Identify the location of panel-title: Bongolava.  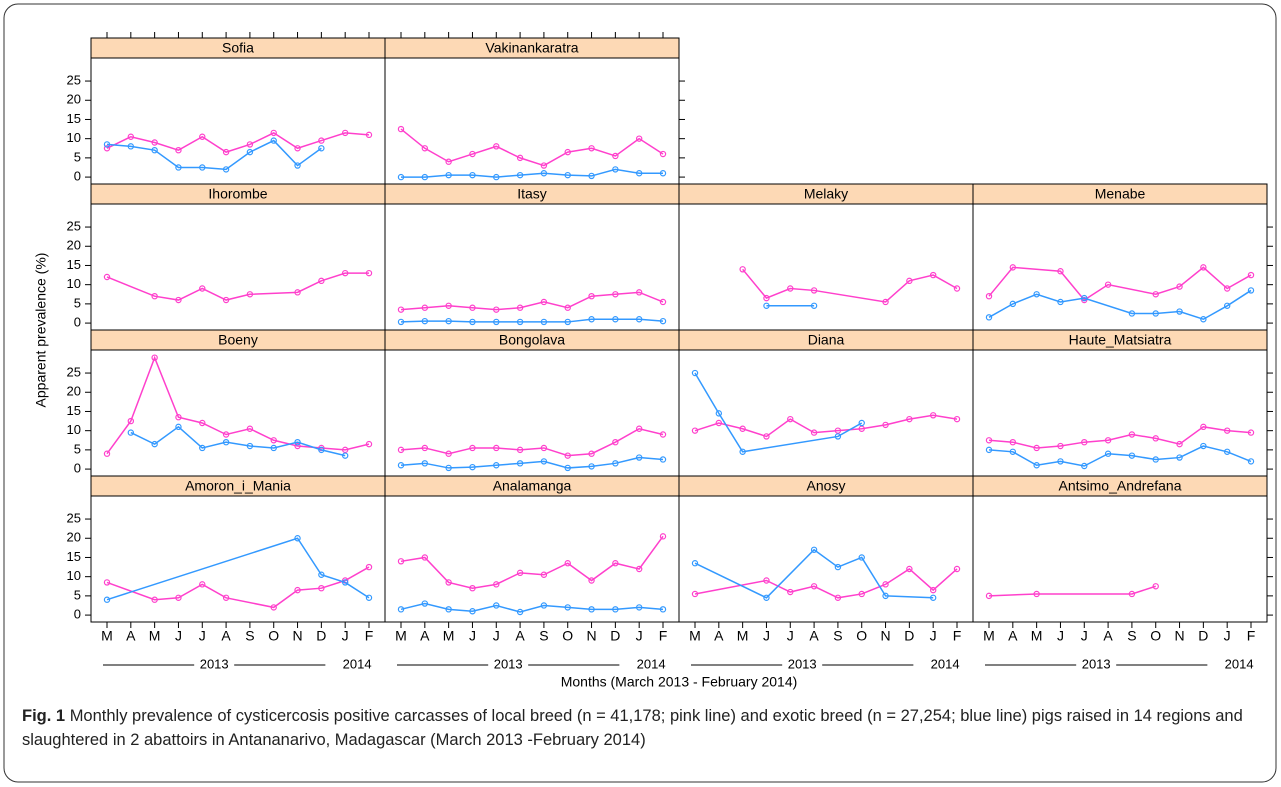
(532, 340).